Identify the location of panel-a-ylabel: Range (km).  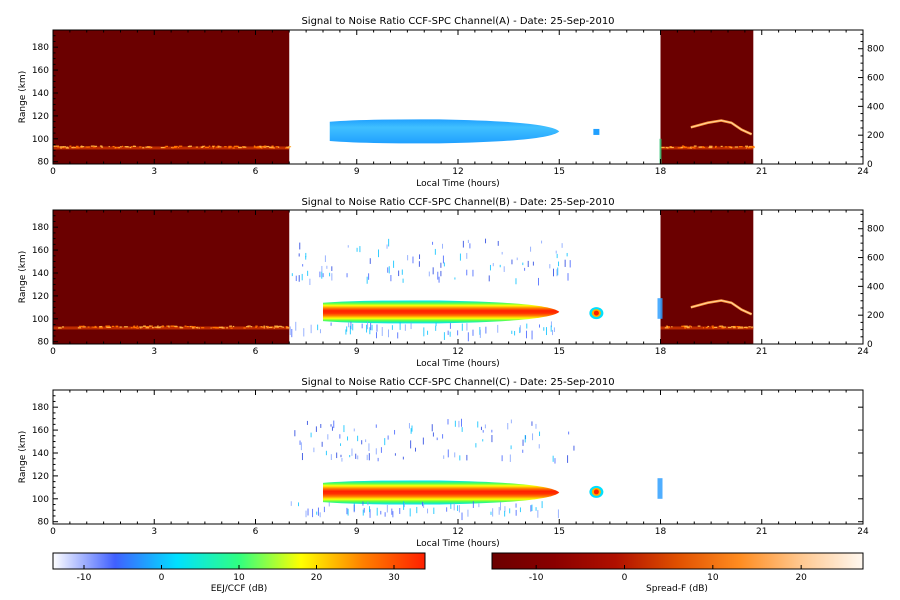
(23, 97).